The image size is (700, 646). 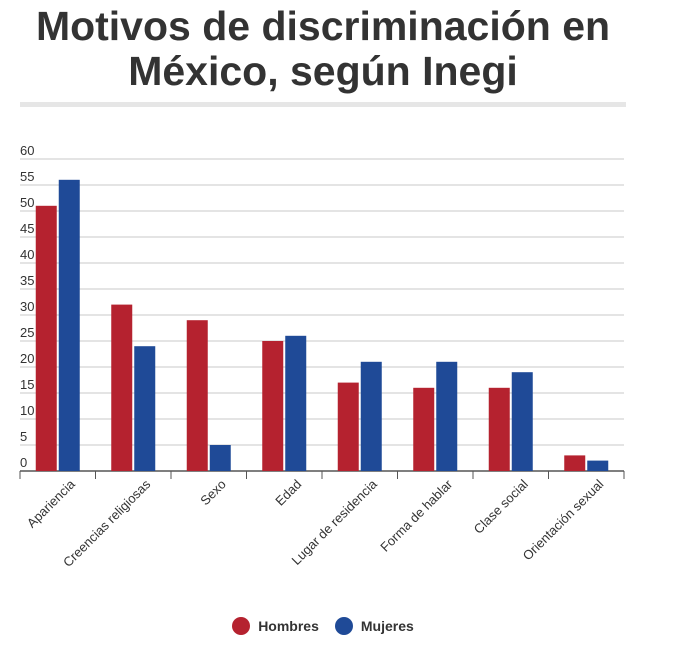 I want to click on x-tick-label: Edad, so click(x=288, y=493).